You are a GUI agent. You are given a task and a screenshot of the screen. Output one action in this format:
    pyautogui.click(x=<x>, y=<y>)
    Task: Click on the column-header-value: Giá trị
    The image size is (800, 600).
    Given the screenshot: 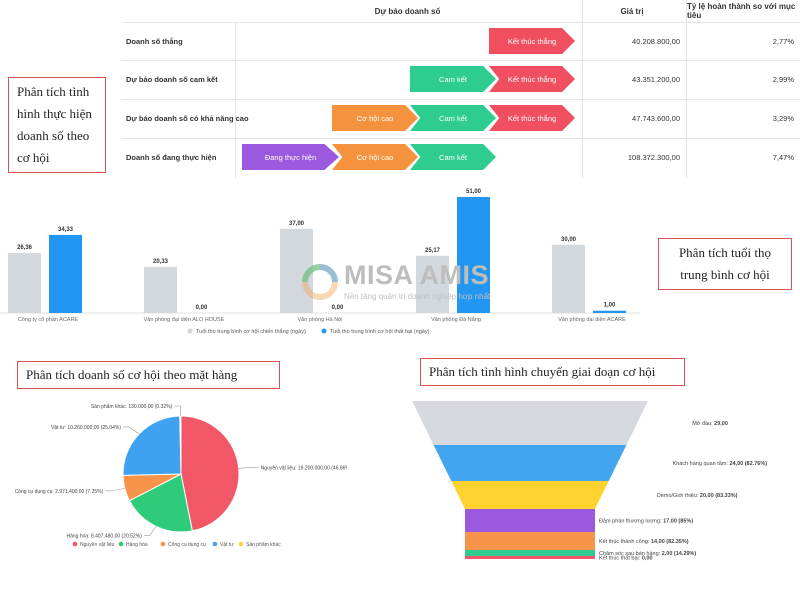 What is the action you would take?
    pyautogui.click(x=632, y=11)
    